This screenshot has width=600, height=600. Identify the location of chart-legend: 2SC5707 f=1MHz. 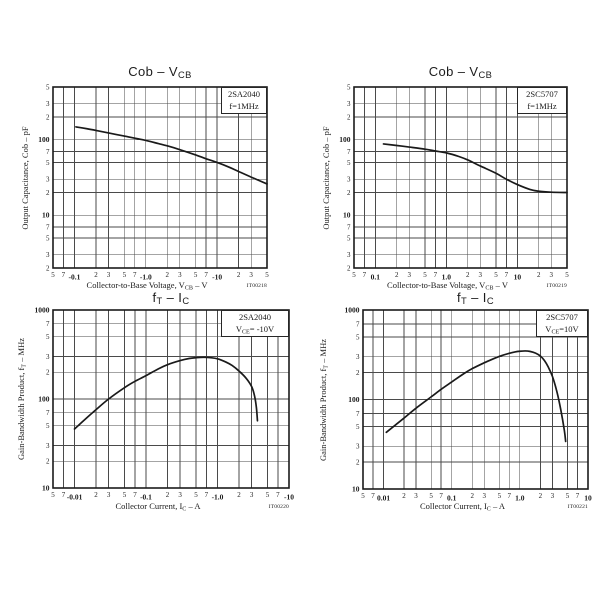
(542, 100).